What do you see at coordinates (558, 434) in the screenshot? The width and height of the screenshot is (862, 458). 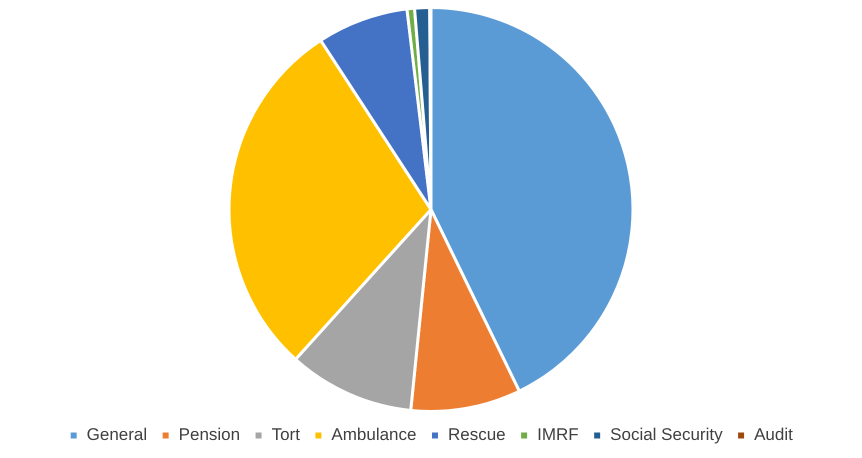 I see `legend-label: IMRF` at bounding box center [558, 434].